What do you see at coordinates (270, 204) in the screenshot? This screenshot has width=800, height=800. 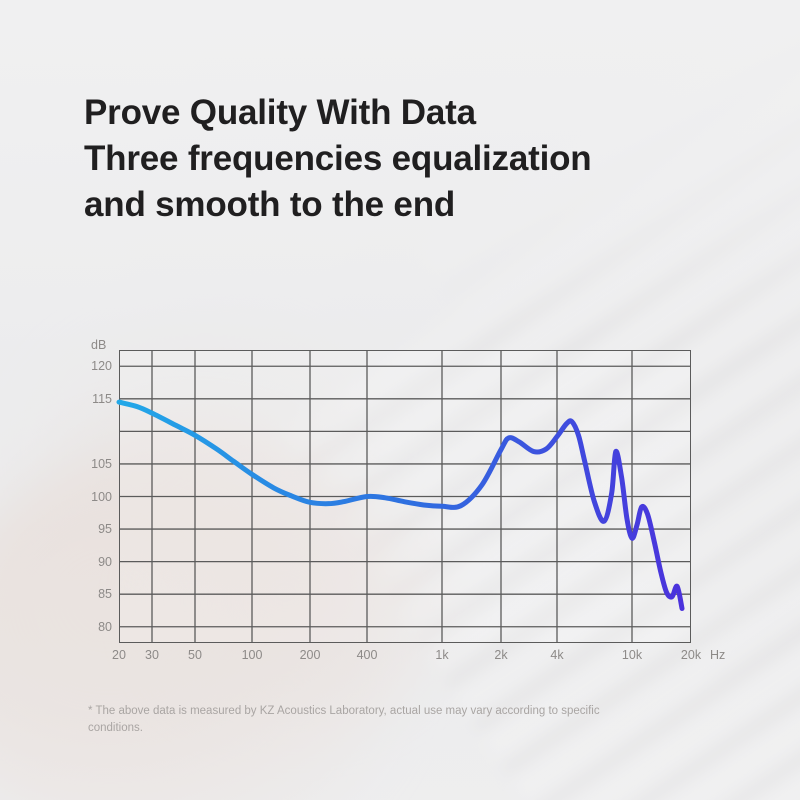 I see `headline-line-3: and smooth to the end` at bounding box center [270, 204].